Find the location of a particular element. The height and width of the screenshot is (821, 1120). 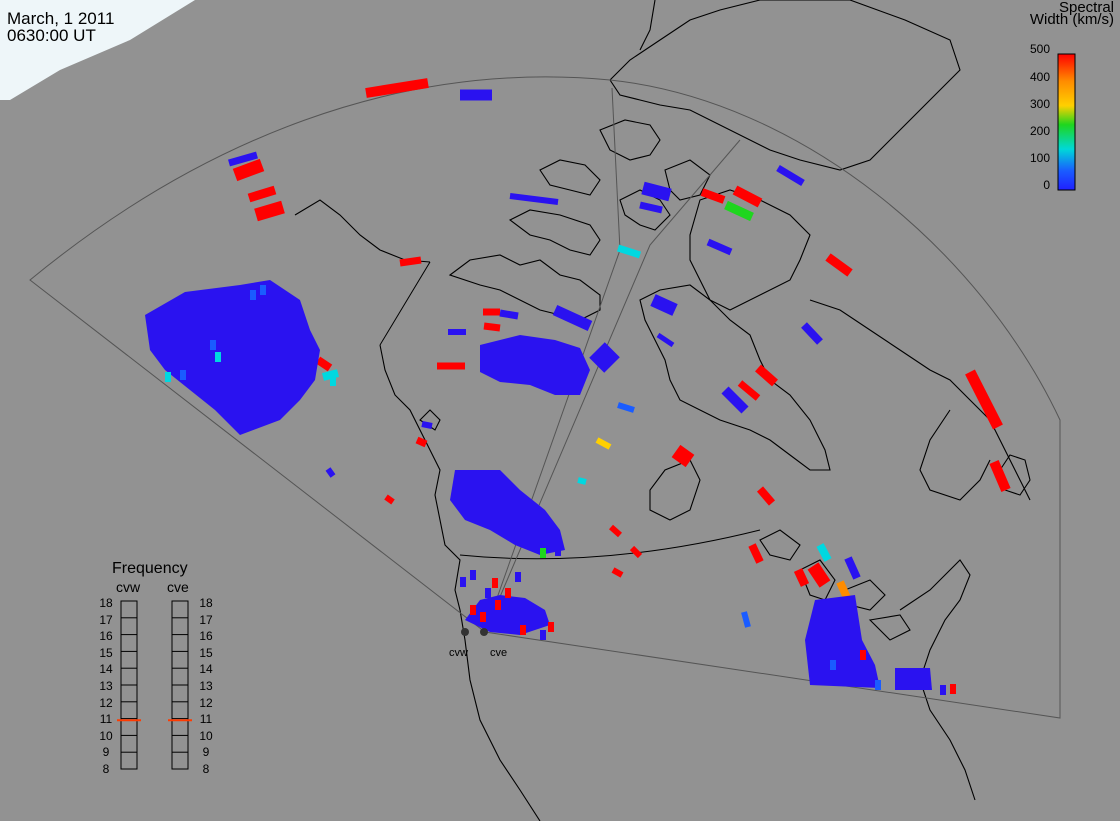

colorbar-unit: Width (km/s) is located at coordinates (1071, 19).